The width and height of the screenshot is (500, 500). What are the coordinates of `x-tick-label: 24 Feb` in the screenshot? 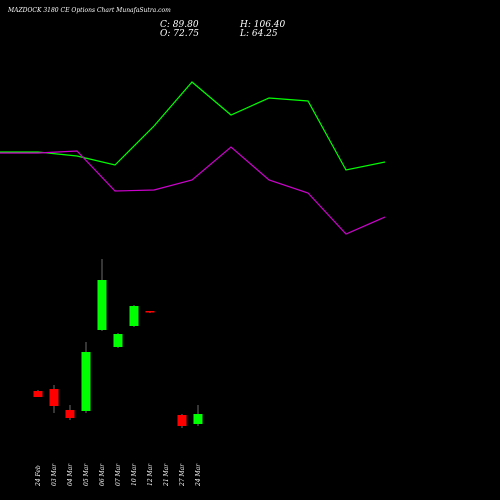 It's located at (38, 476).